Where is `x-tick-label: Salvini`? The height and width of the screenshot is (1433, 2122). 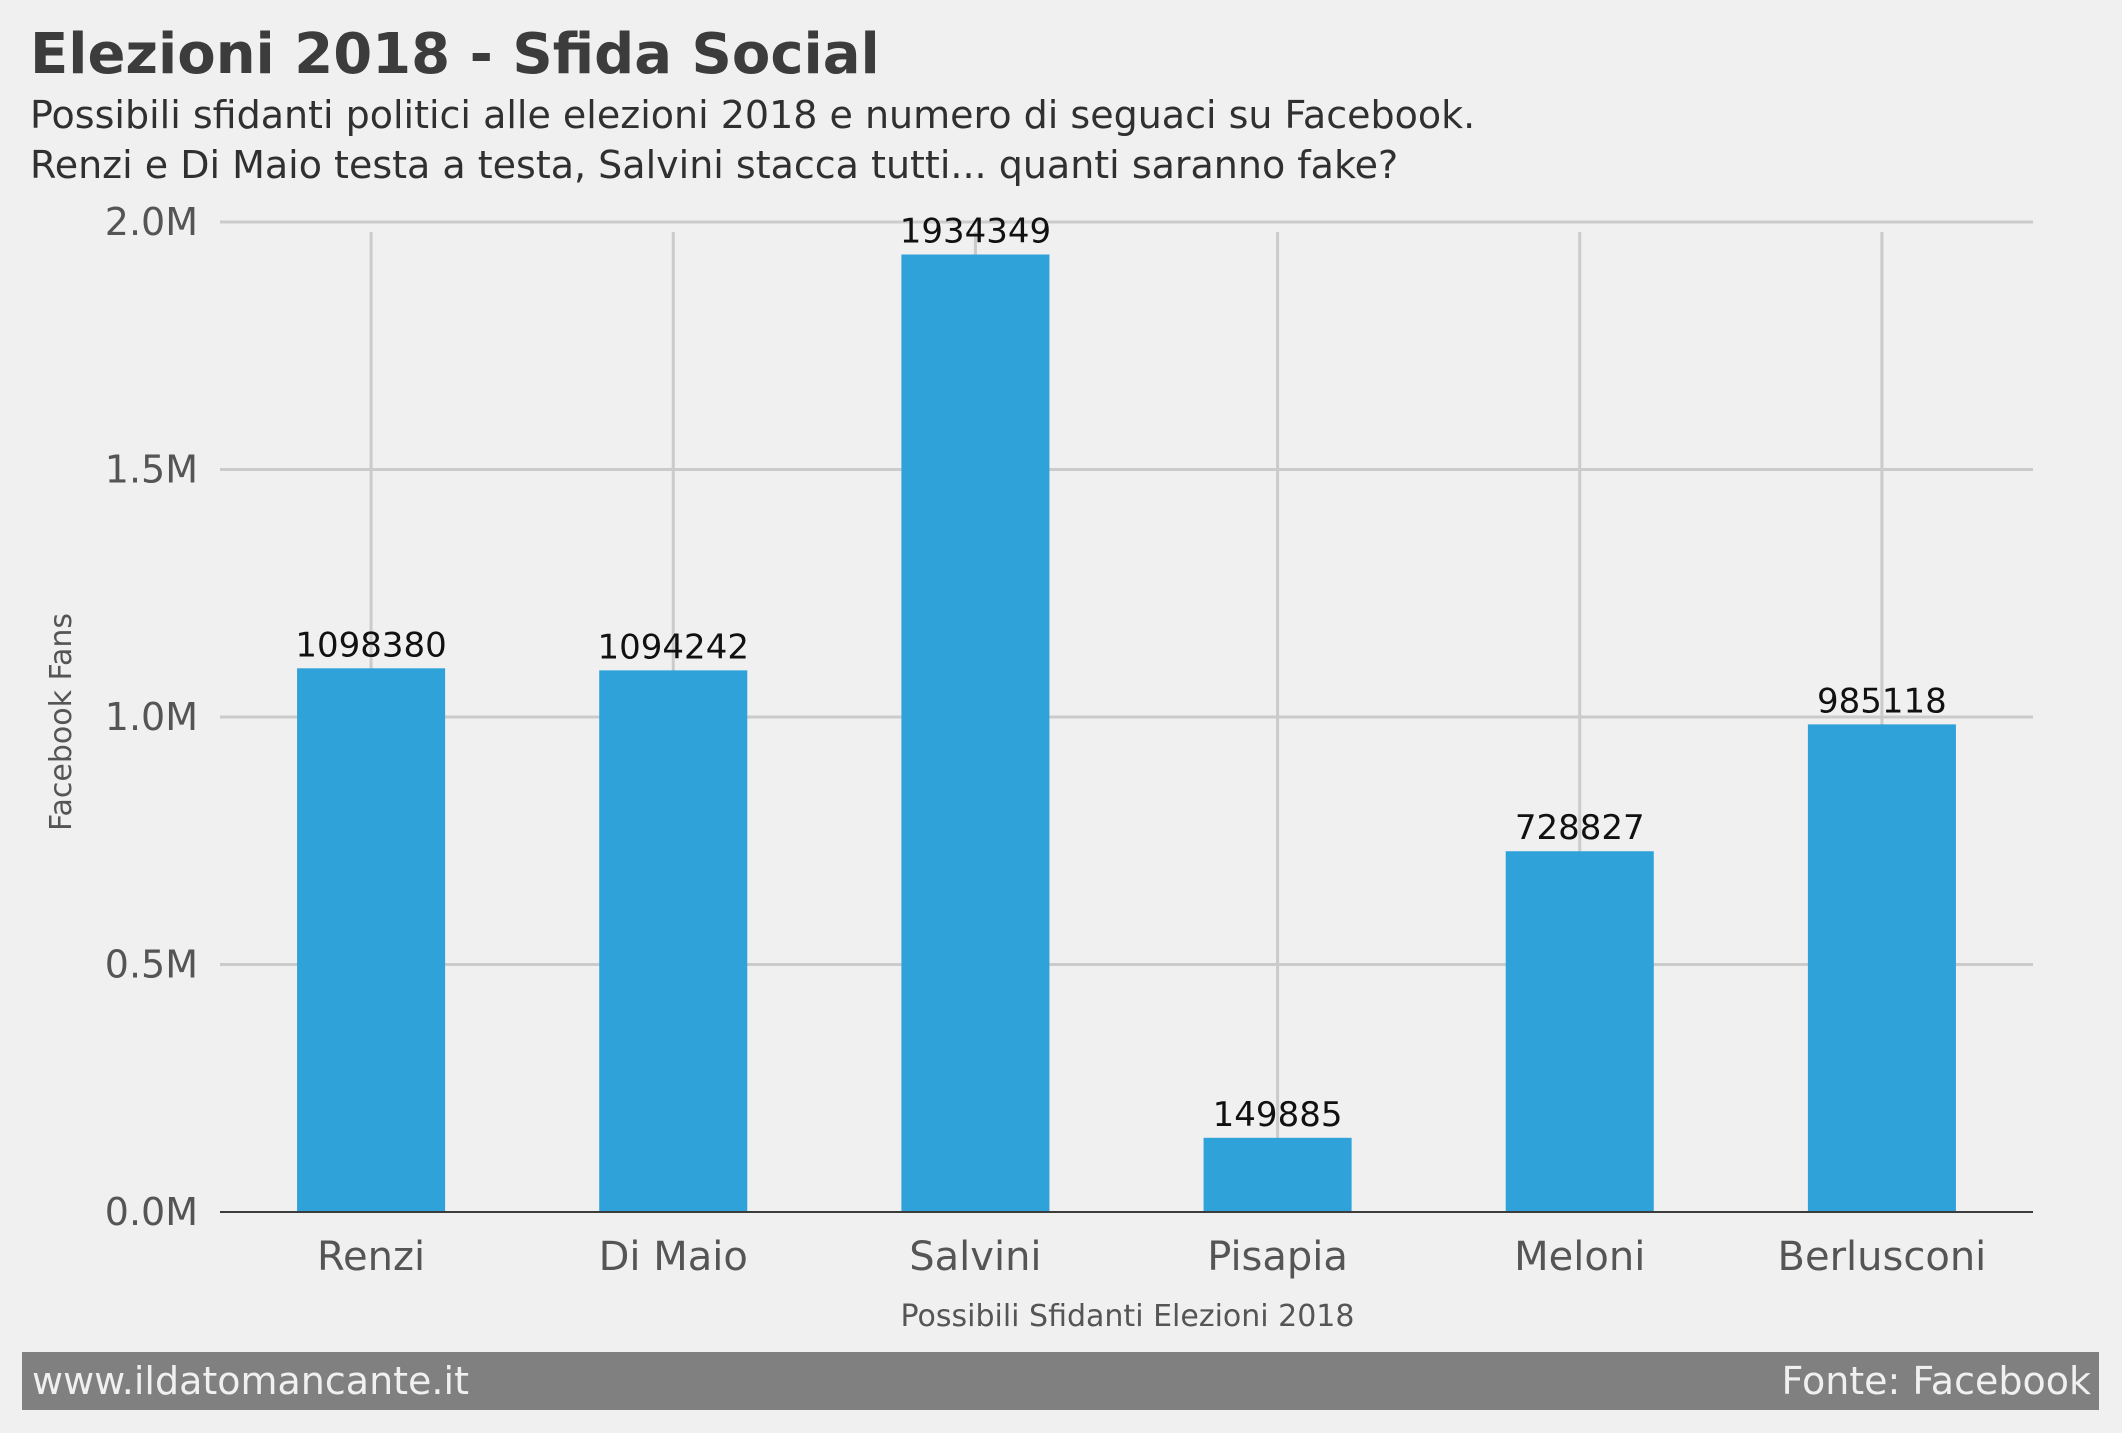
x-tick-label: Salvini is located at coordinates (975, 1257).